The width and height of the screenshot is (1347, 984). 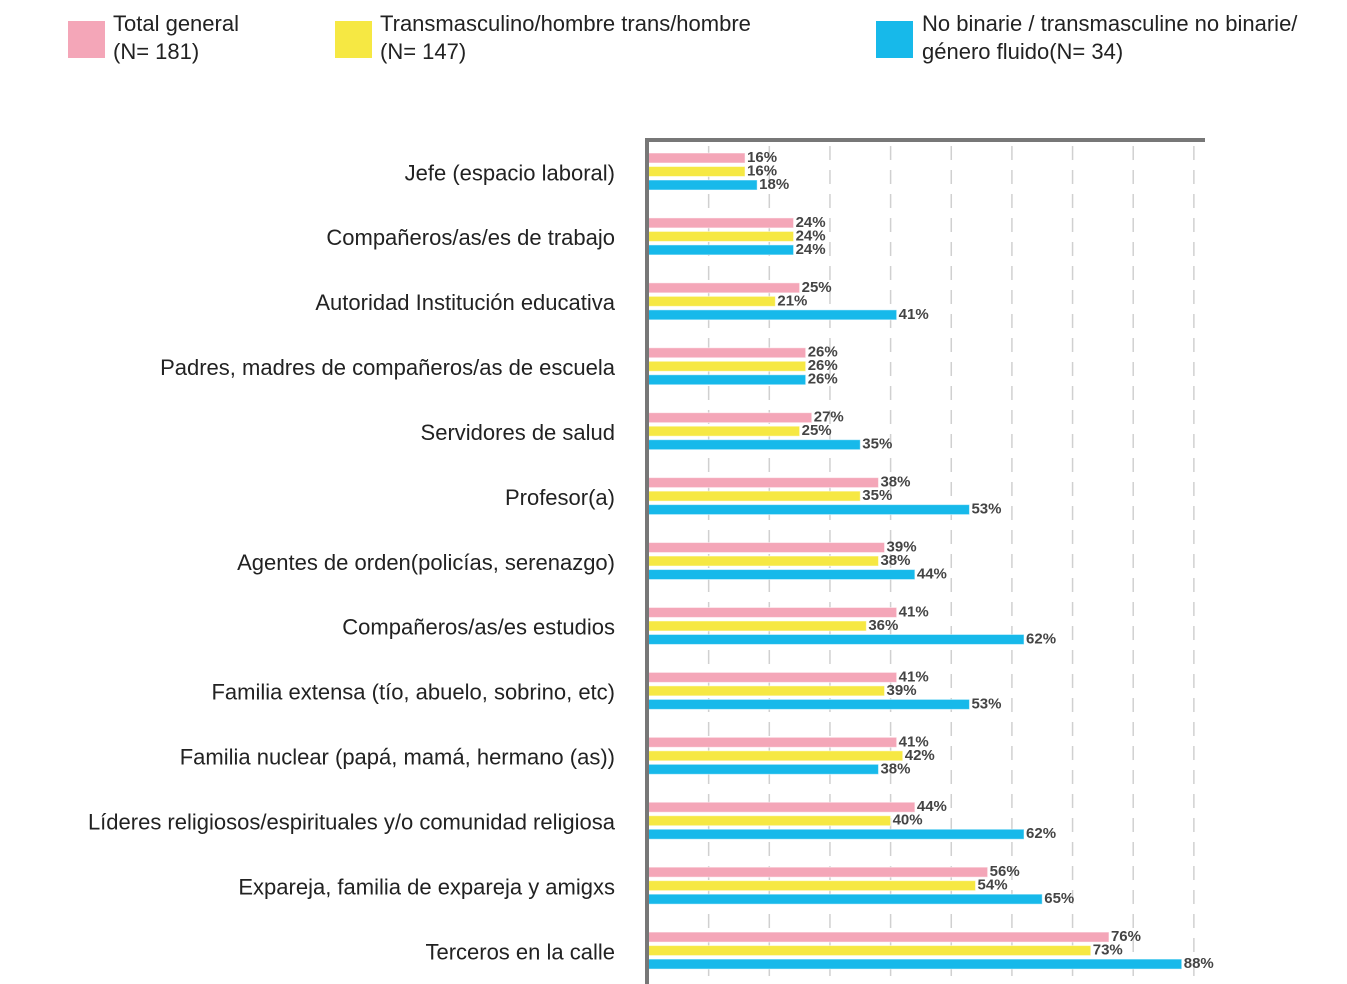 What do you see at coordinates (883, 625) in the screenshot?
I see `data-label: 36%` at bounding box center [883, 625].